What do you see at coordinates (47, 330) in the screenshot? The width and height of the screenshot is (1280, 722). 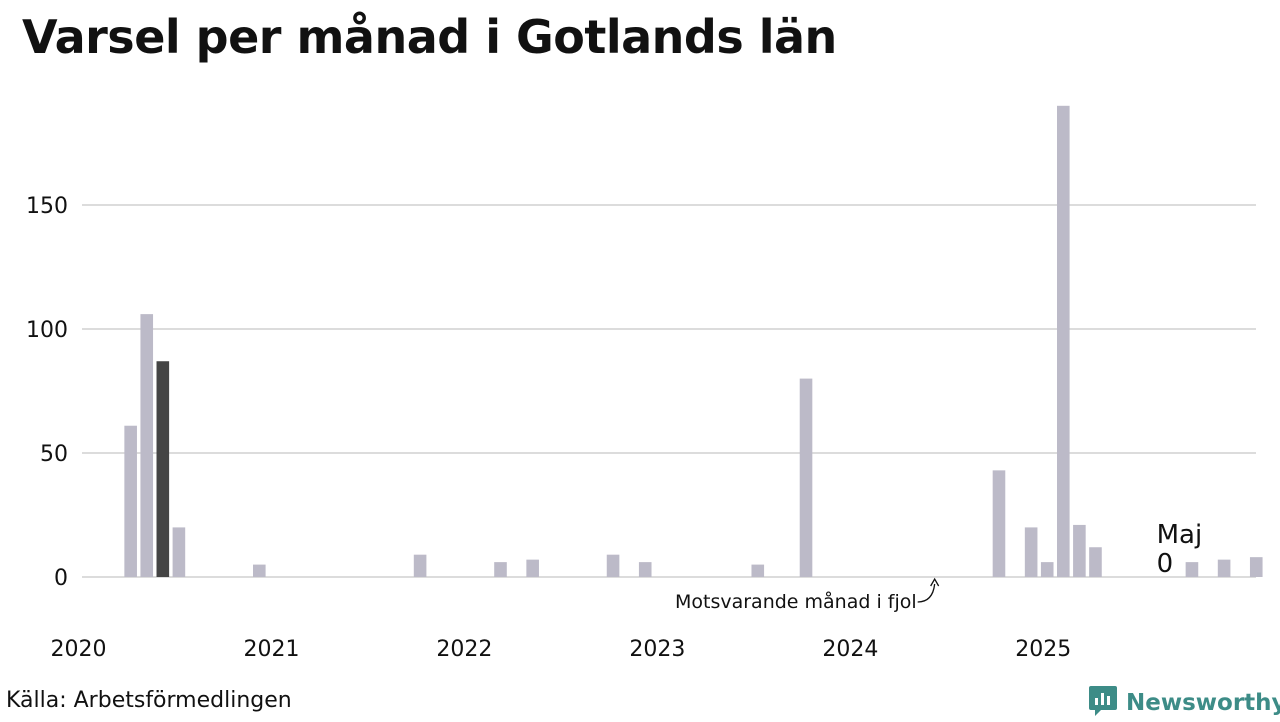 I see `y-tick-label: 100` at bounding box center [47, 330].